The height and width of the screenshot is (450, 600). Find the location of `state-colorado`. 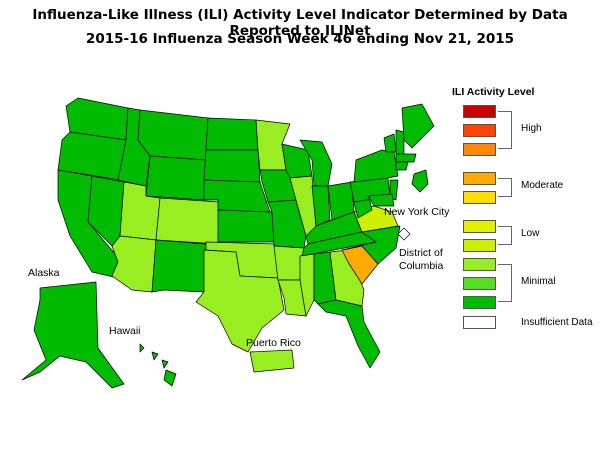

state-colorado is located at coordinates (188, 221).